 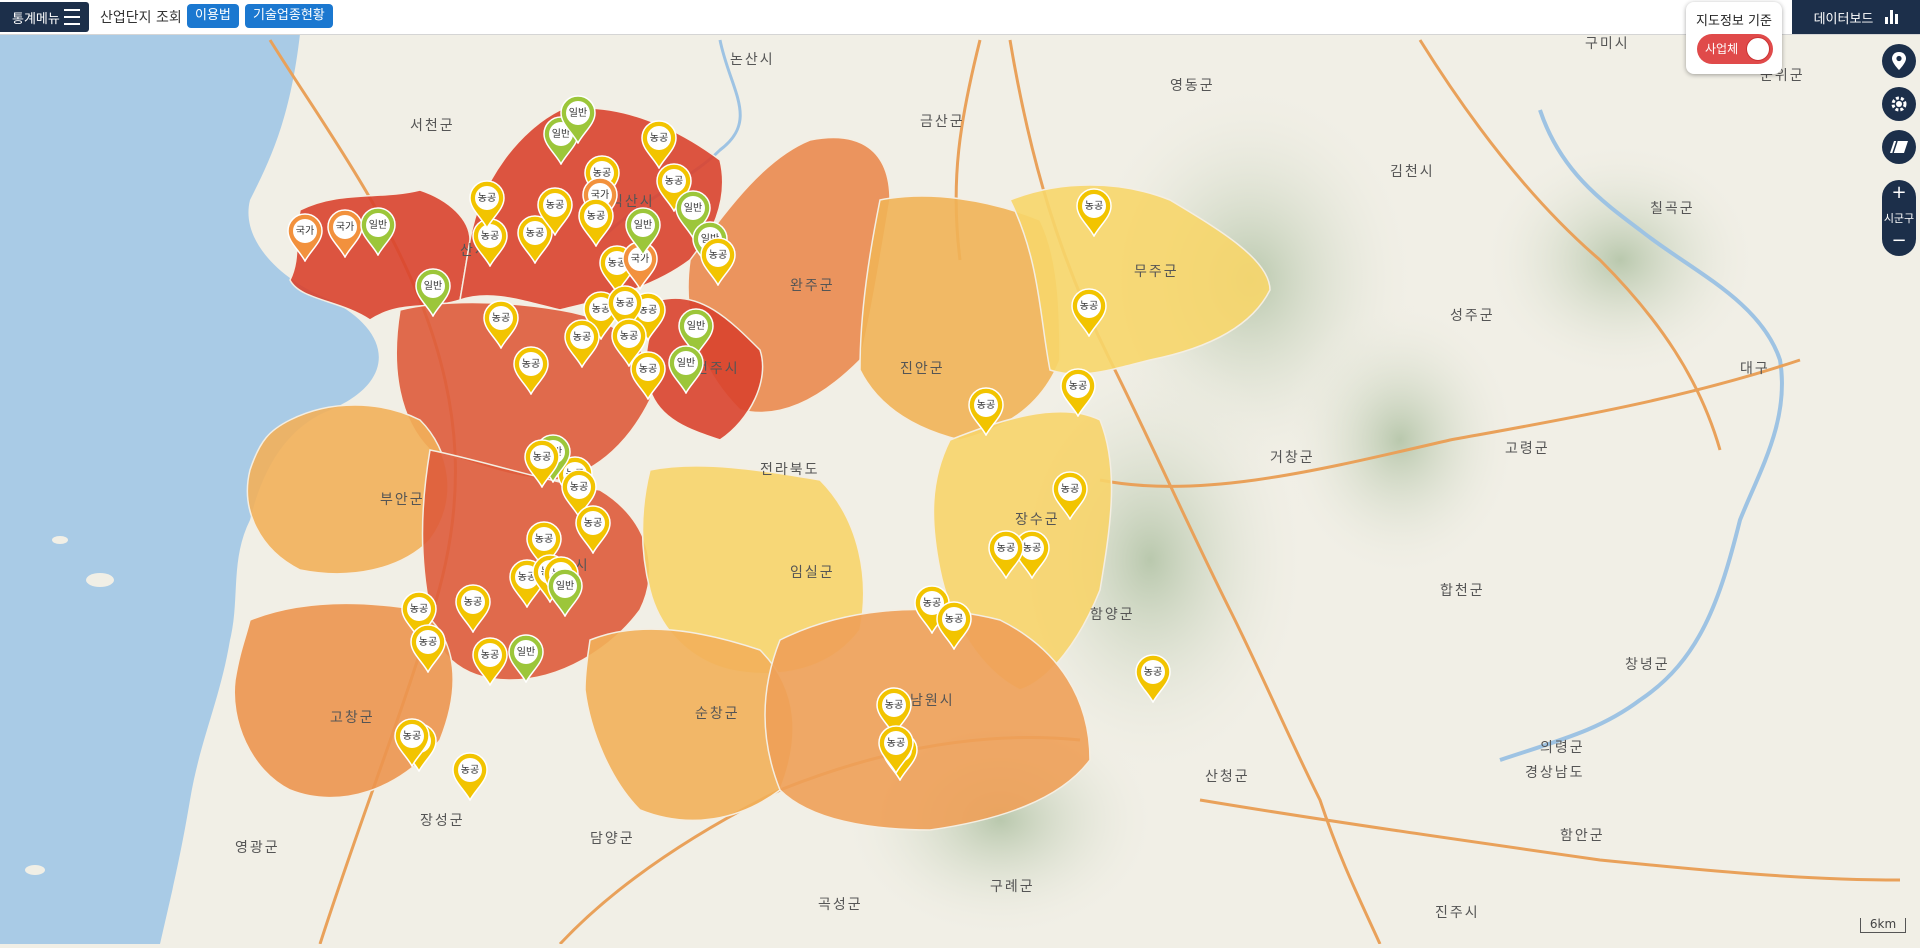 What do you see at coordinates (72, 17) in the screenshot?
I see `hamburger-icon` at bounding box center [72, 17].